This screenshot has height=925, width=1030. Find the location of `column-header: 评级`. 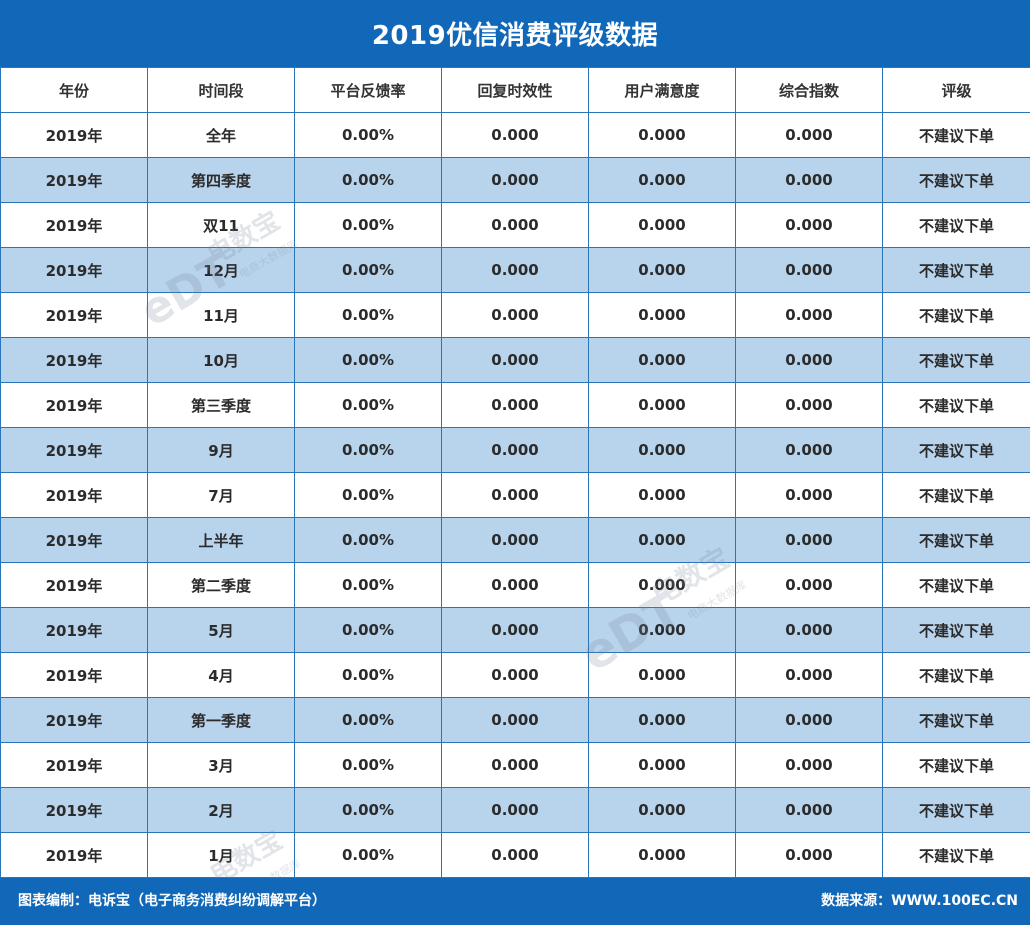

column-header: 评级 is located at coordinates (956, 90).